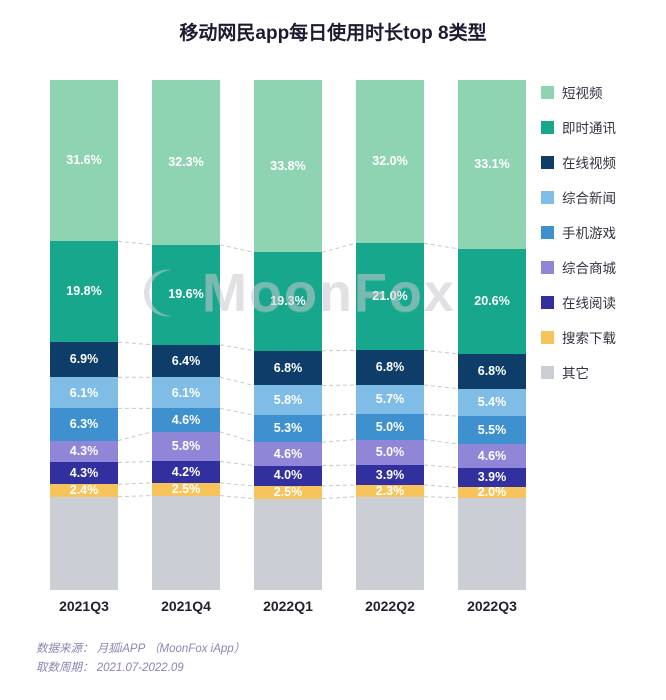 The width and height of the screenshot is (666, 700). Describe the element at coordinates (288, 606) in the screenshot. I see `x-axis-labels: 2021Q3 2021Q4 2022Q1 2022Q2 2022Q3` at that location.